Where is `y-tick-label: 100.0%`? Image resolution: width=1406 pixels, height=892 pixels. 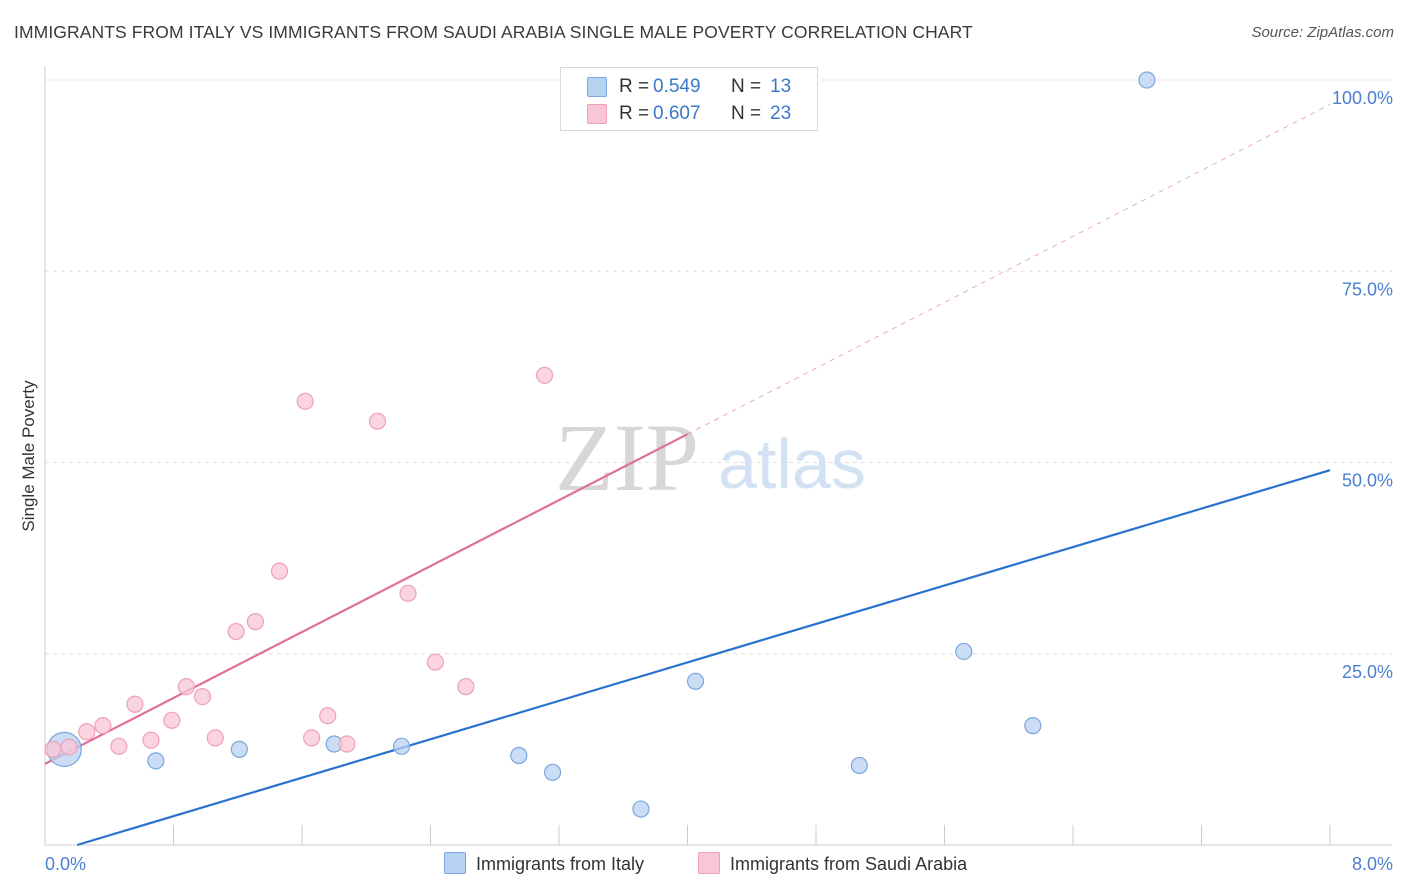 y-tick-label: 100.0% is located at coordinates (1362, 98).